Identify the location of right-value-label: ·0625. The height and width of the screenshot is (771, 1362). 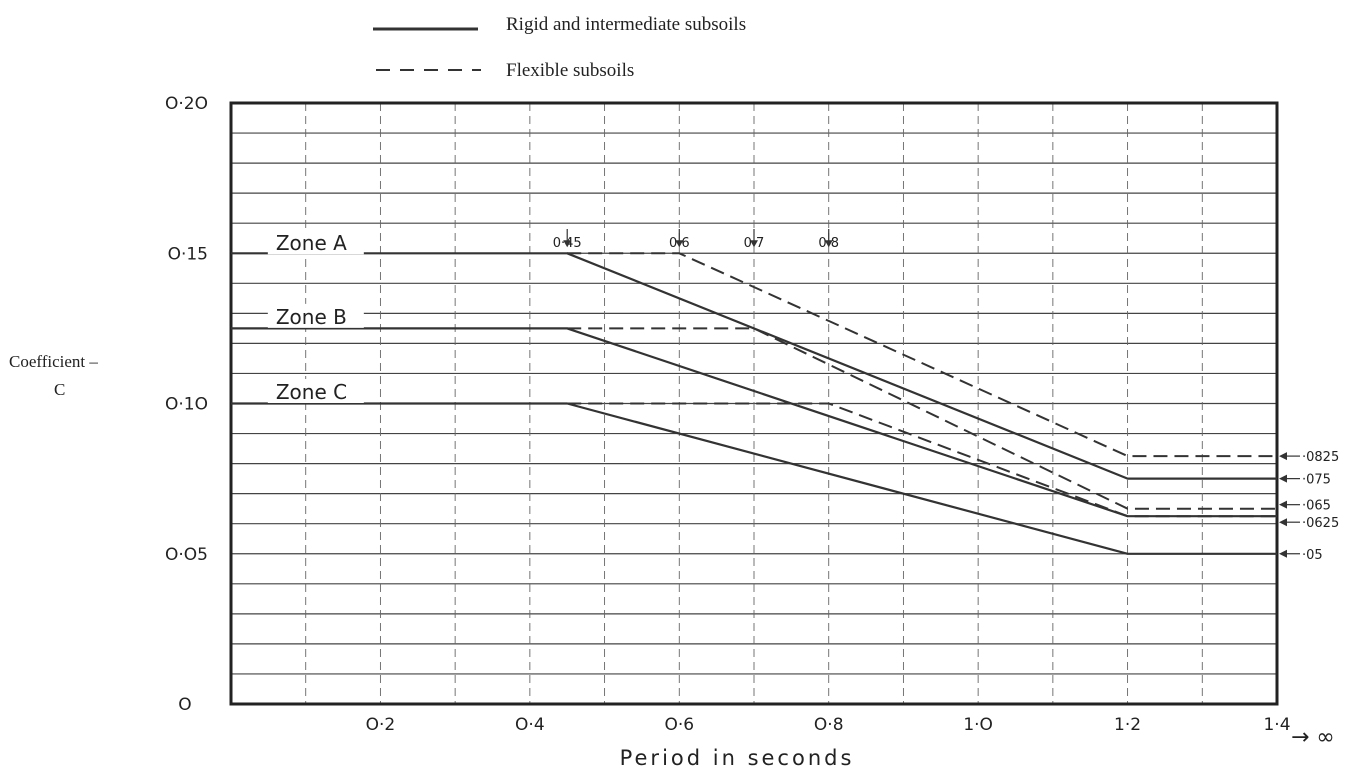
(1320, 523).